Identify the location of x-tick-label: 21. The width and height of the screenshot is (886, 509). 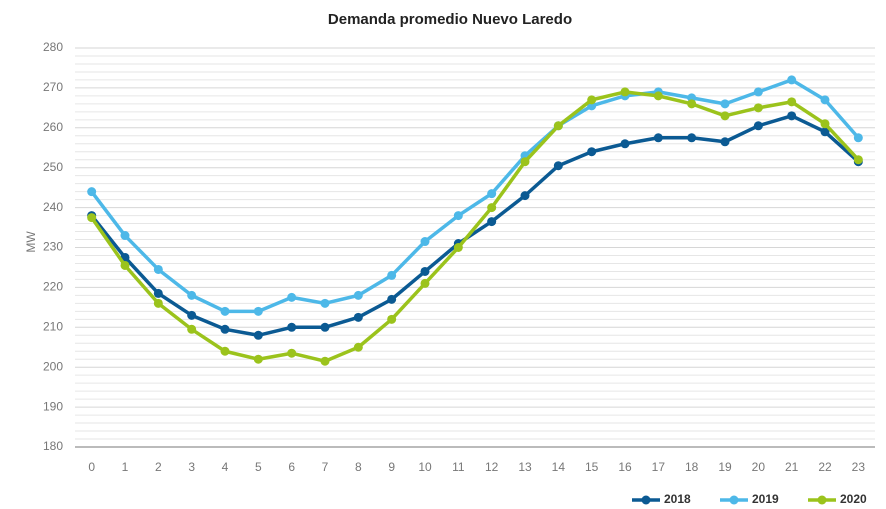
(792, 467).